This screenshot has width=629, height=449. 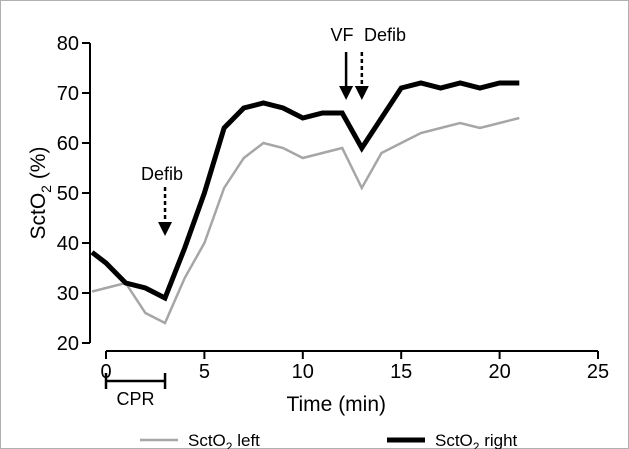 I want to click on legend-item-left: SctO2 left, so click(x=200, y=440).